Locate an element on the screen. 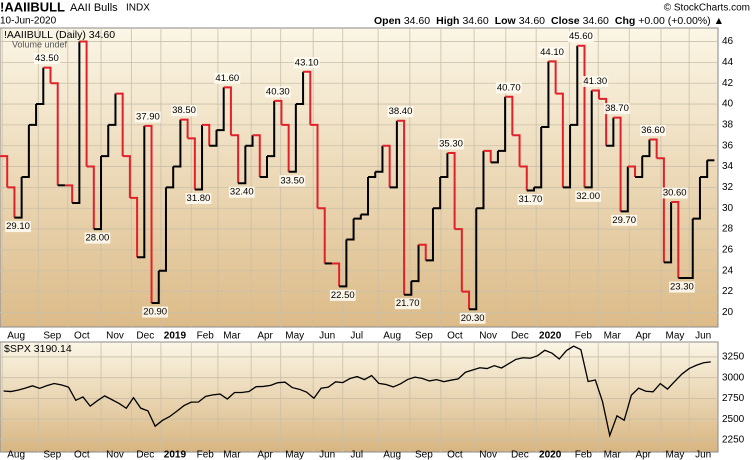 Image resolution: width=752 pixels, height=460 pixels. data-label: 20.90 is located at coordinates (155, 312).